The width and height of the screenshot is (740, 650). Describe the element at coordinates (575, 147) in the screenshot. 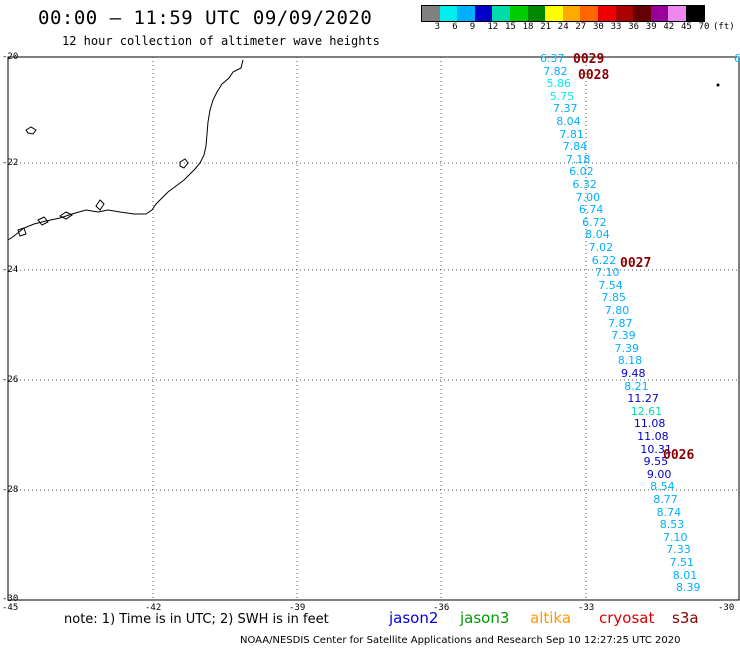

I see `wave-height-value: 7.84` at that location.